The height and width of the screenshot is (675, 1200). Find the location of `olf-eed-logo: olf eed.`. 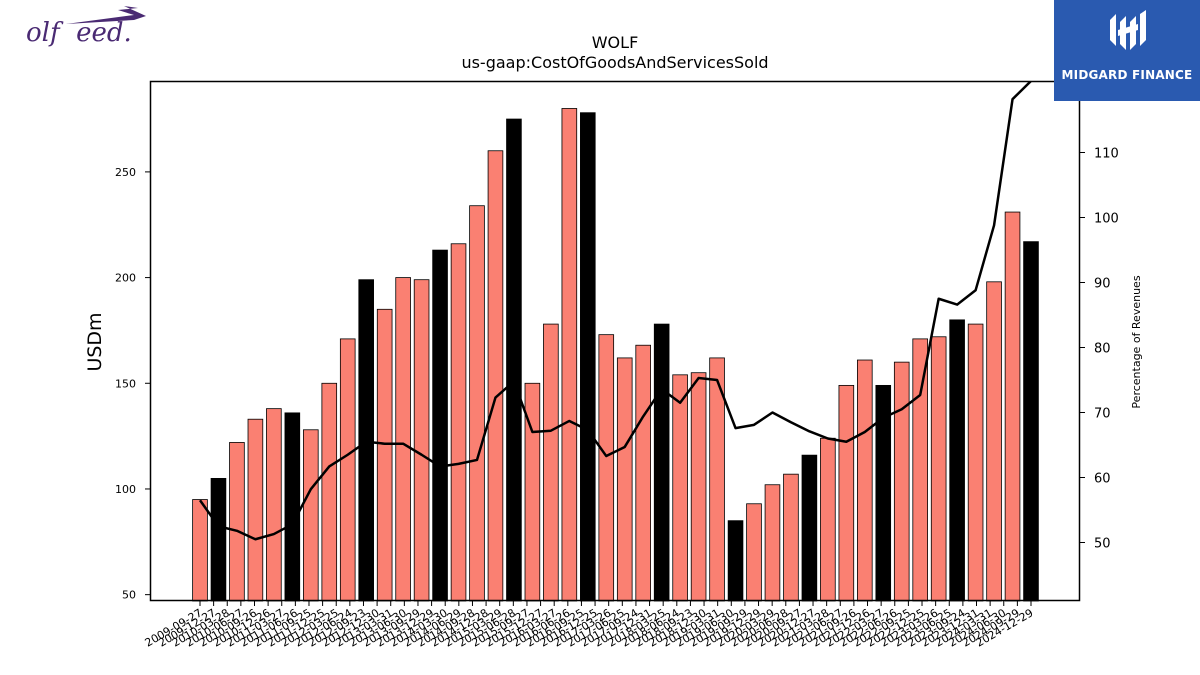

olf-eed-logo: olf eed. is located at coordinates (91, 28).